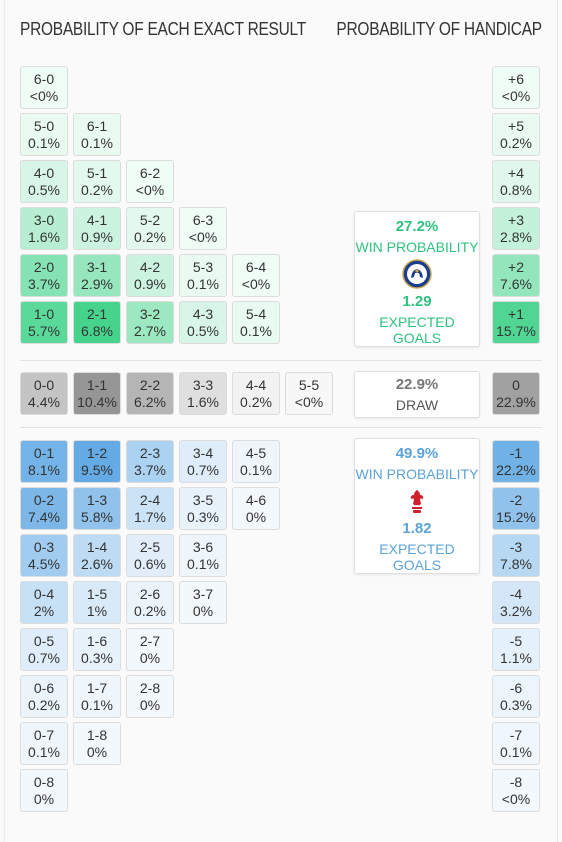 Image resolution: width=562 pixels, height=842 pixels. What do you see at coordinates (281, 360) in the screenshot?
I see `divider` at bounding box center [281, 360].